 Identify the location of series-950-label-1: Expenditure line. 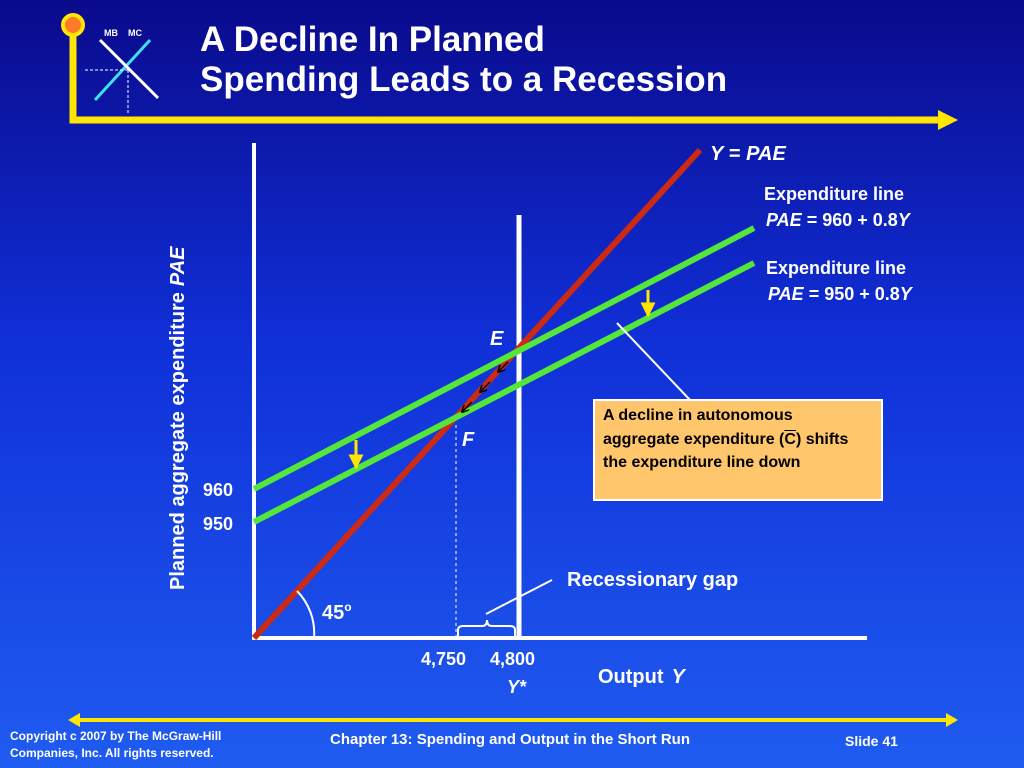
(836, 268).